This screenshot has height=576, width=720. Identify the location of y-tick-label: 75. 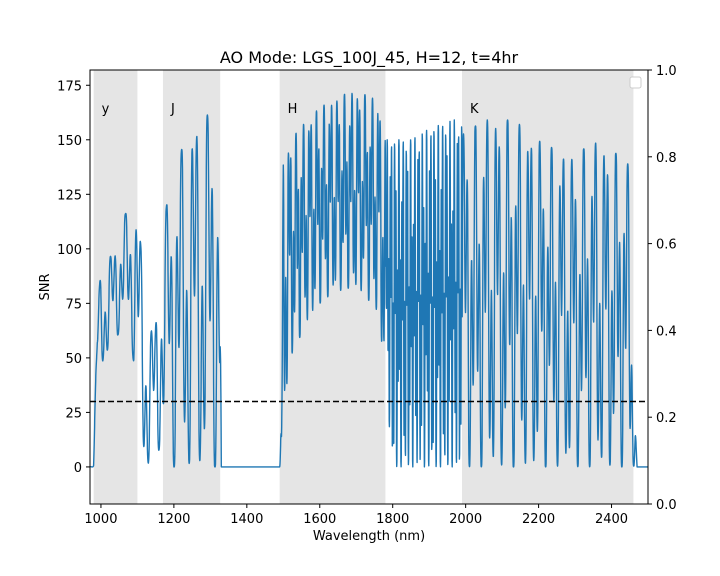
(73, 304).